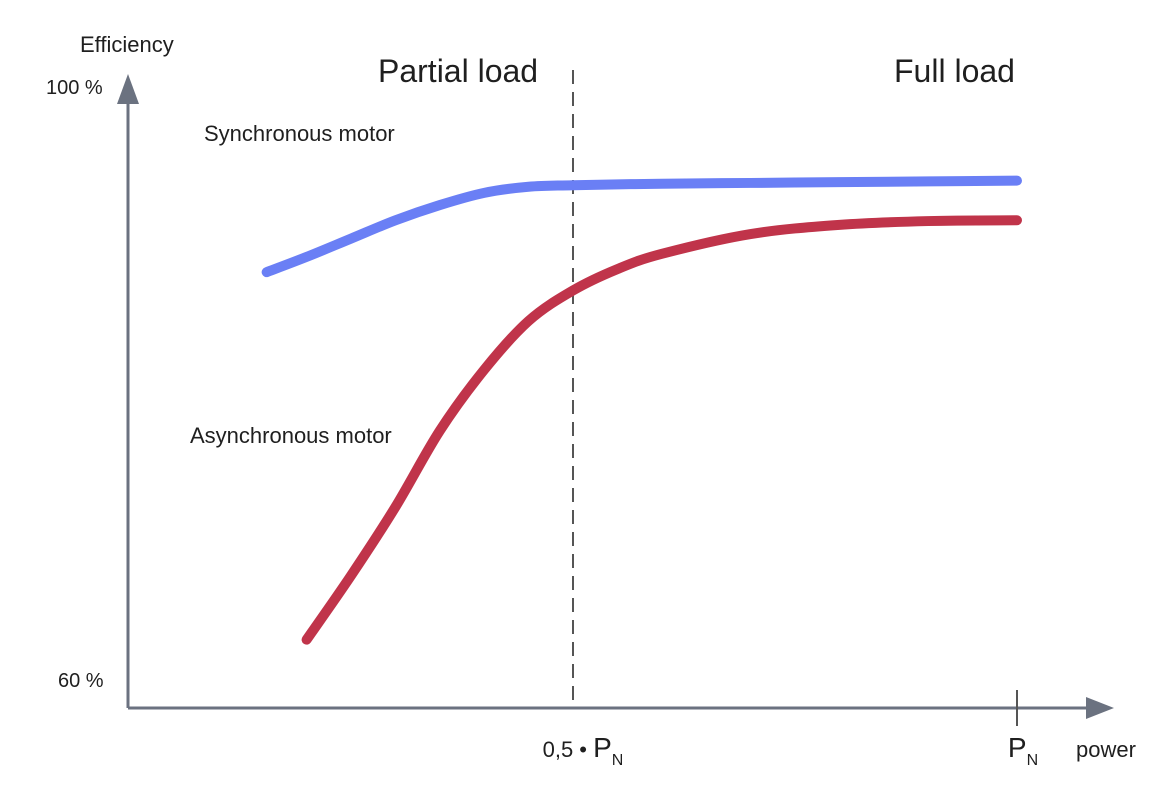 This screenshot has height=806, width=1170. I want to click on x-tick-label-1: 0,5 • PN, so click(583, 750).